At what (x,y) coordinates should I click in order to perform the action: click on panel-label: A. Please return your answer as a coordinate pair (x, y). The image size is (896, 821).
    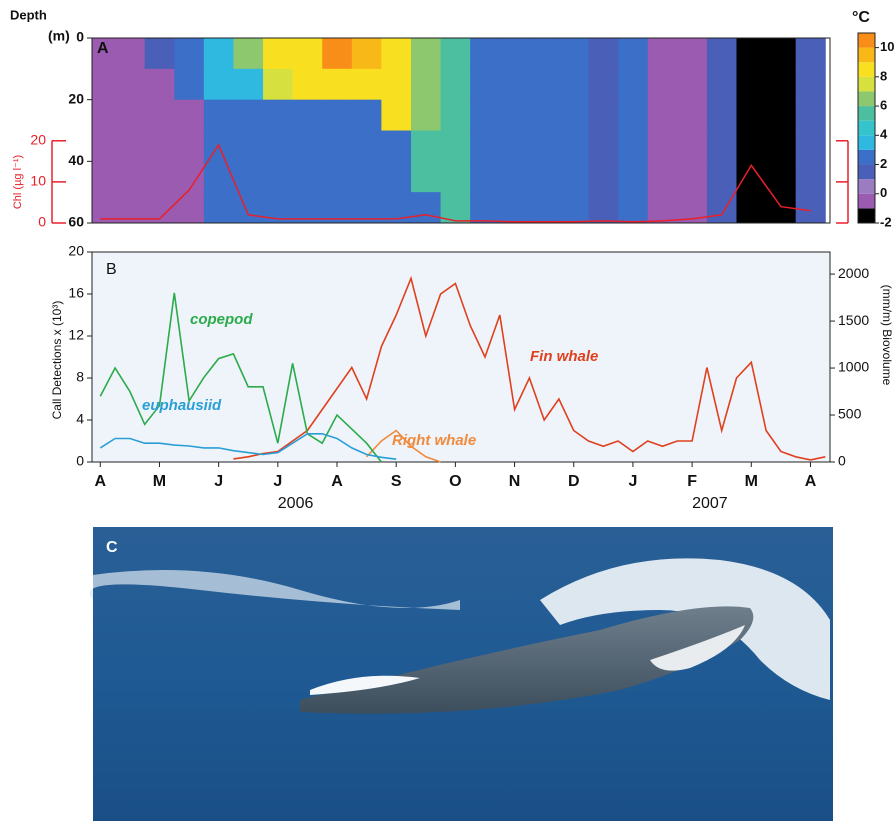
    Looking at the image, I should click on (103, 48).